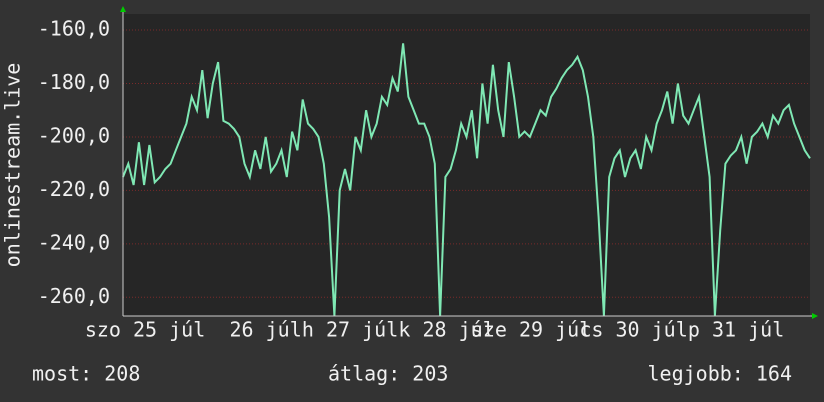 The image size is (824, 402). I want to click on x-tick-label: sze 29 júl, so click(531, 330).